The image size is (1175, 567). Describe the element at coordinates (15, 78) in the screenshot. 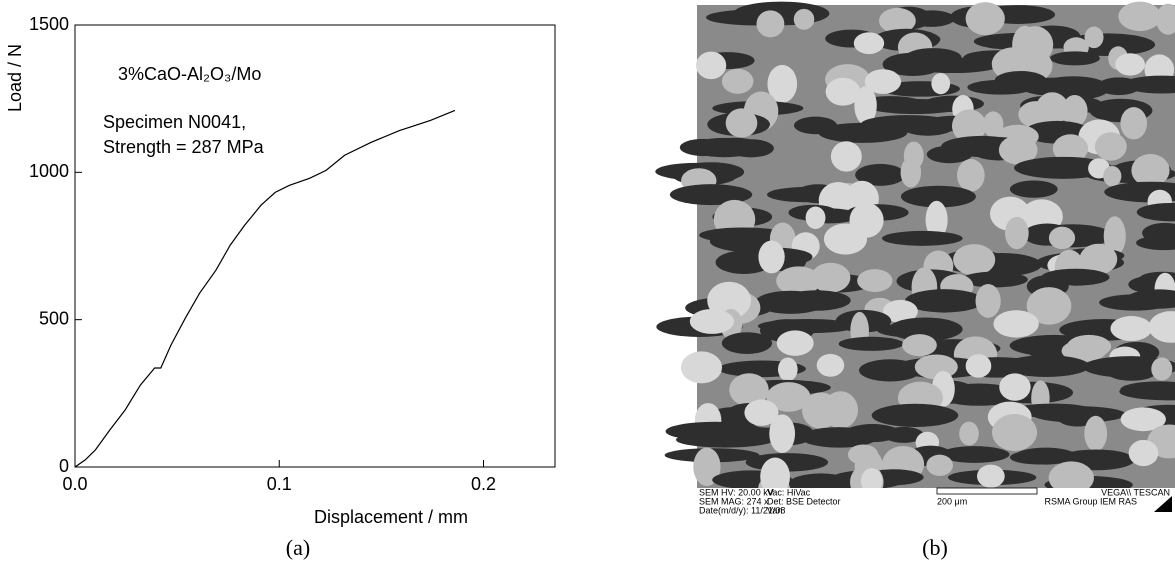

I see `y-axis-label: Load / N` at that location.